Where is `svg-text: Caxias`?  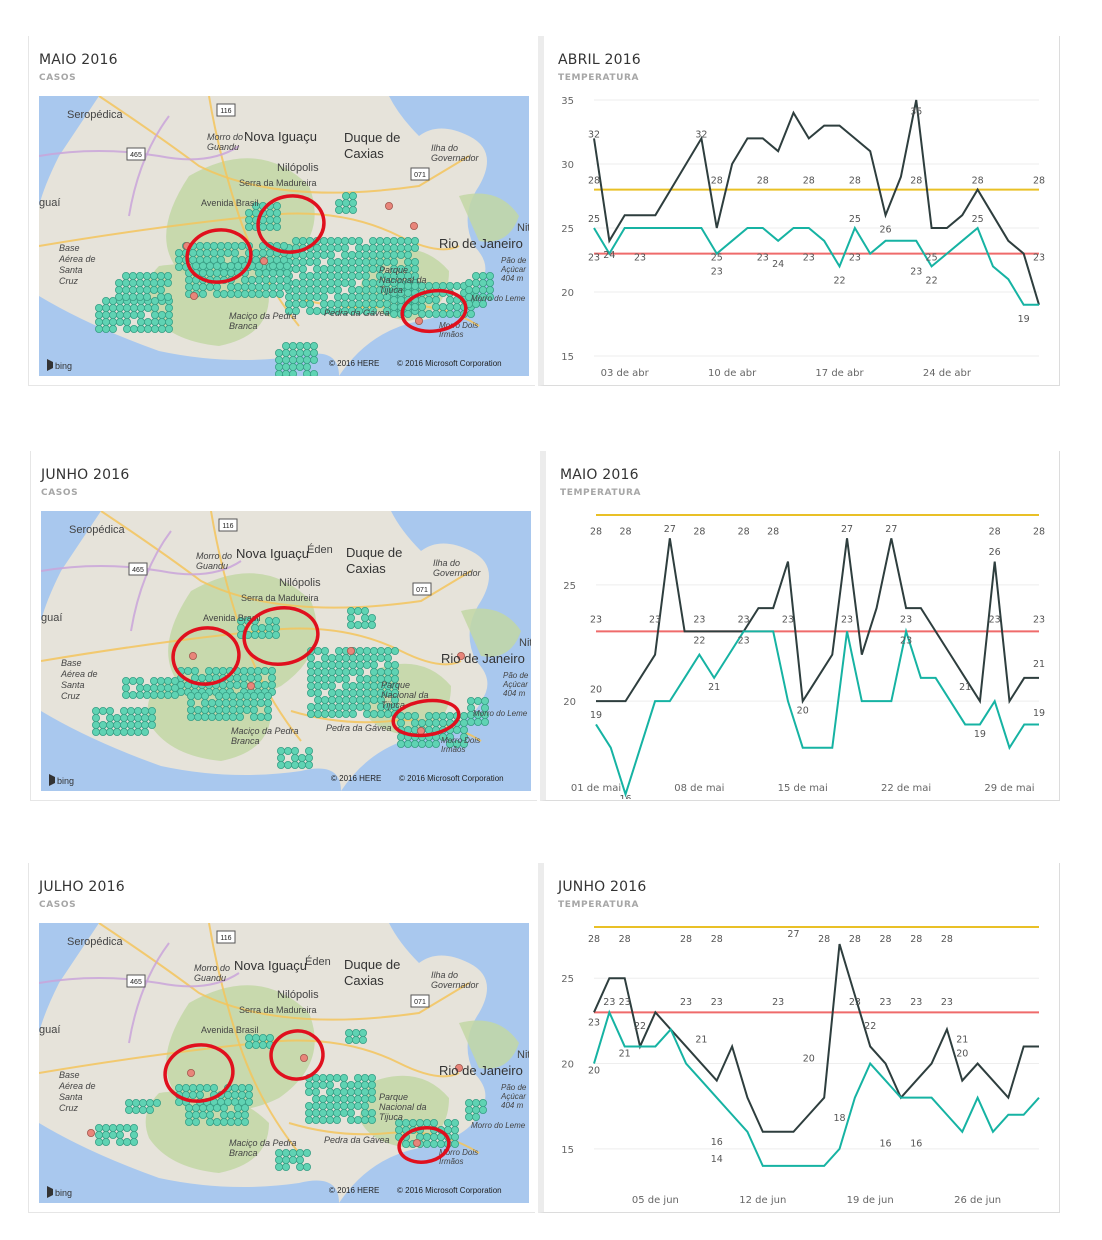 svg-text: Caxias is located at coordinates (364, 980).